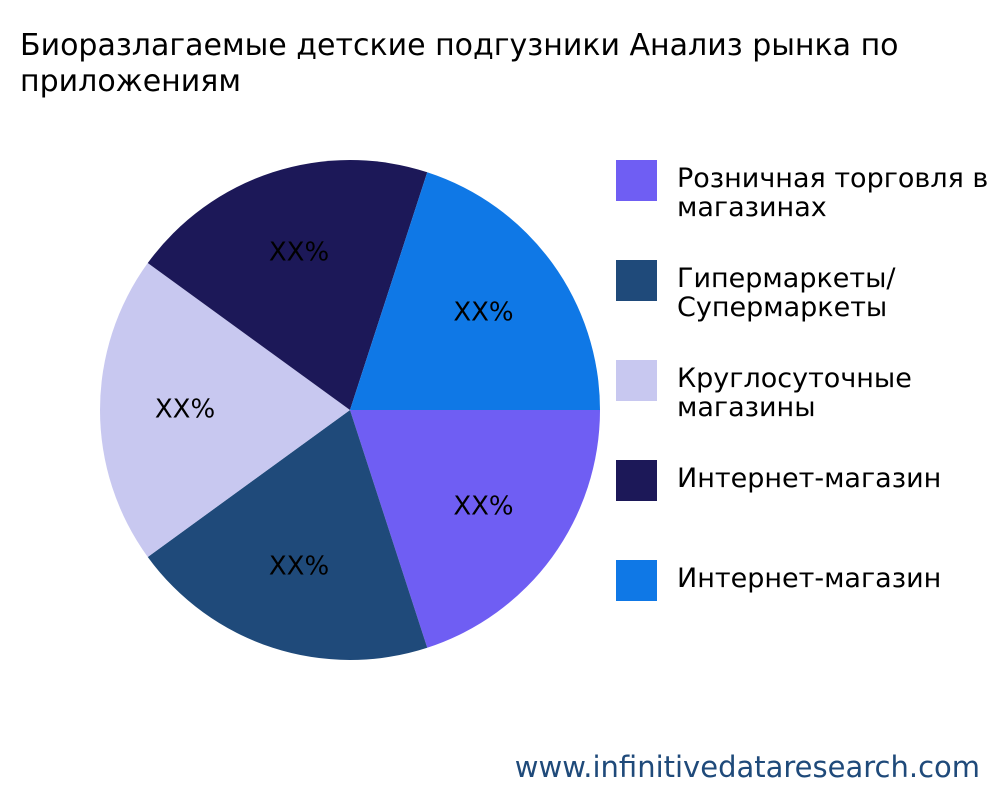 The width and height of the screenshot is (1000, 800). Describe the element at coordinates (794, 393) in the screenshot. I see `legend-label: Круглосуточные магазины` at that location.